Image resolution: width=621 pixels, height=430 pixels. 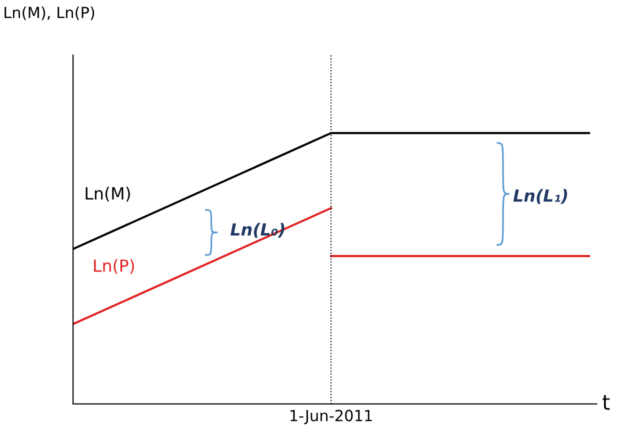 What do you see at coordinates (257, 230) in the screenshot?
I see `annotation: Ln(L₀)` at bounding box center [257, 230].